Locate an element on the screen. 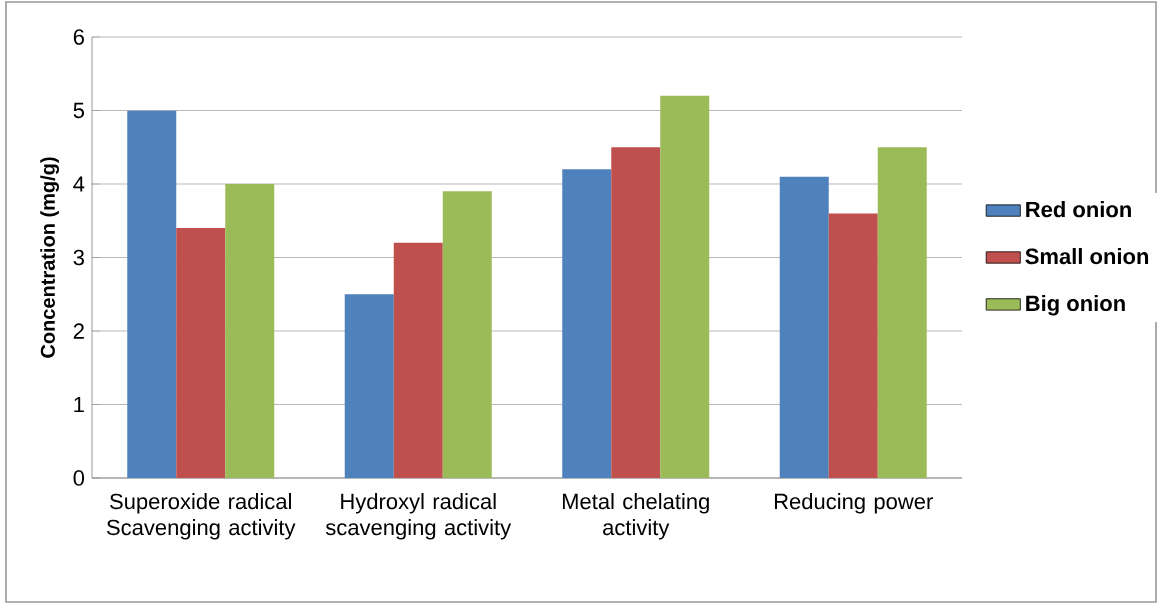 This screenshot has width=1157, height=604. y-tick-label: 6 is located at coordinates (78, 37).